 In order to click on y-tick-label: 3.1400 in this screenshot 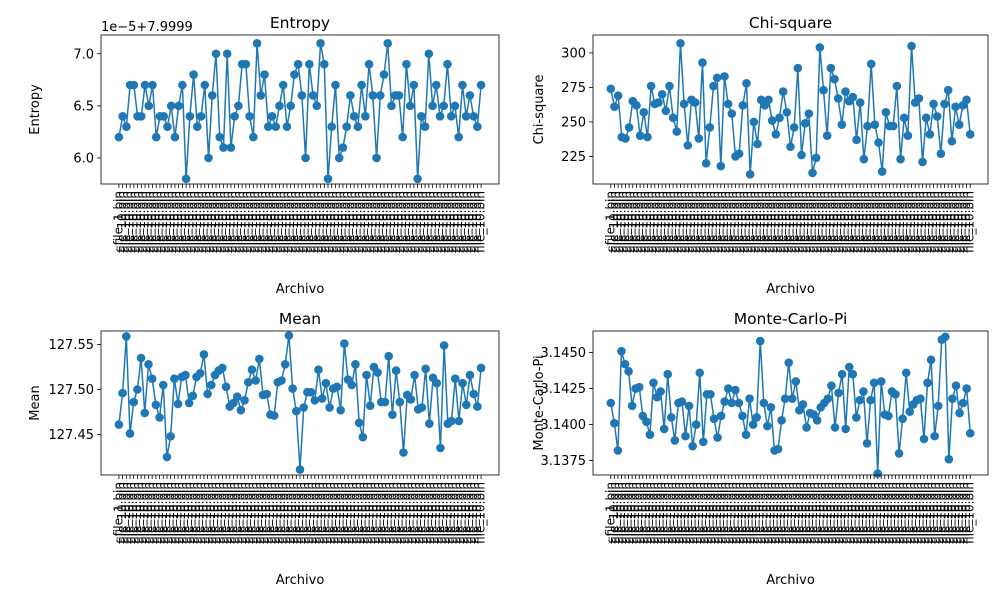, I will do `click(564, 425)`.